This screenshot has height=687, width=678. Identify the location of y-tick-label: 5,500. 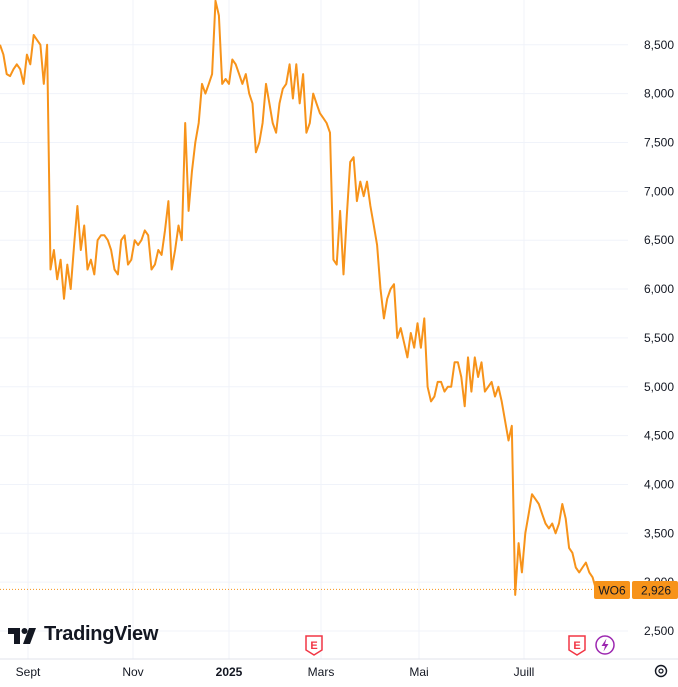
(659, 338).